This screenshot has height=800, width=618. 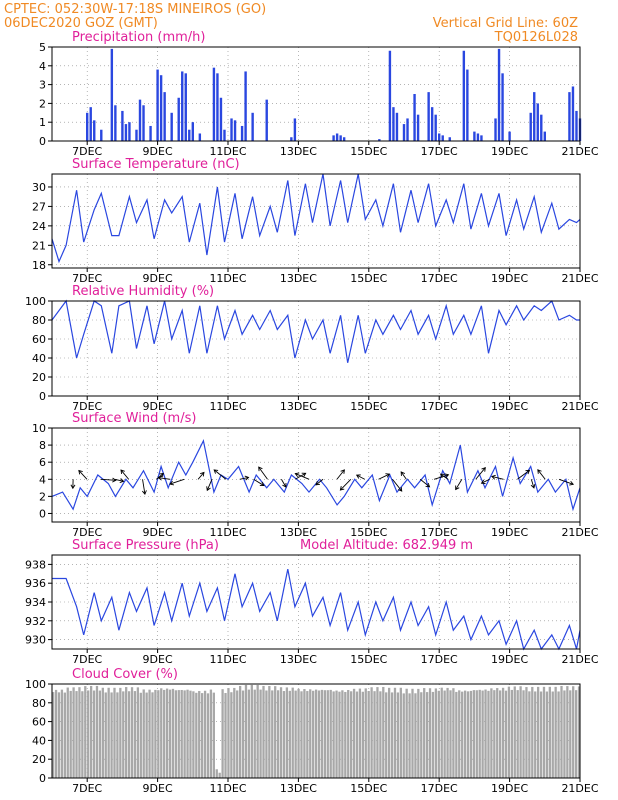 What do you see at coordinates (536, 37) in the screenshot?
I see `header-model: TQ0126L028` at bounding box center [536, 37].